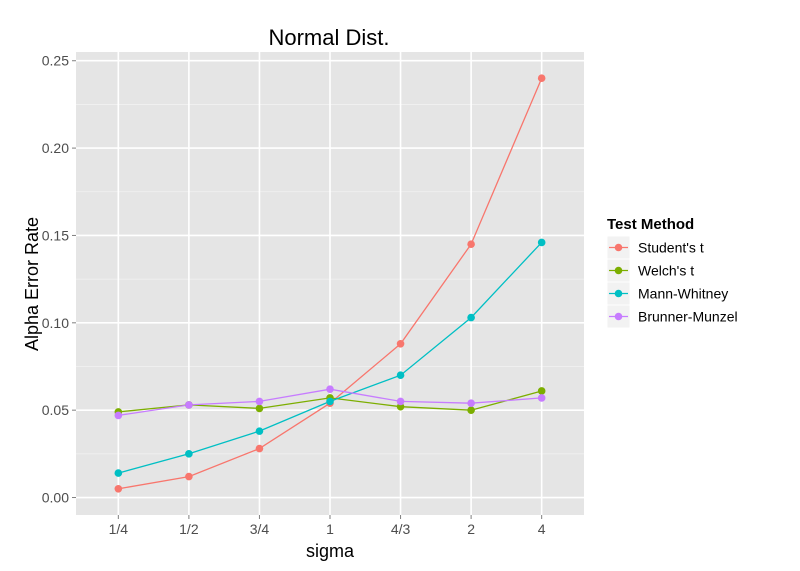 The height and width of the screenshot is (571, 800). Describe the element at coordinates (55, 498) in the screenshot. I see `y-tick-label: 0.00` at that location.